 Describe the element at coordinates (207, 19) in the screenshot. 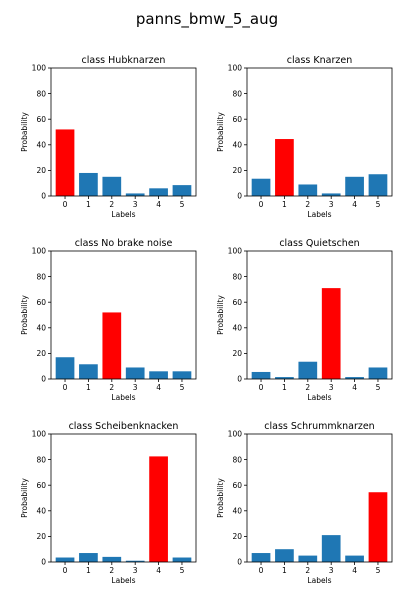

I see `figure-title: panns_bmw_5_aug` at that location.